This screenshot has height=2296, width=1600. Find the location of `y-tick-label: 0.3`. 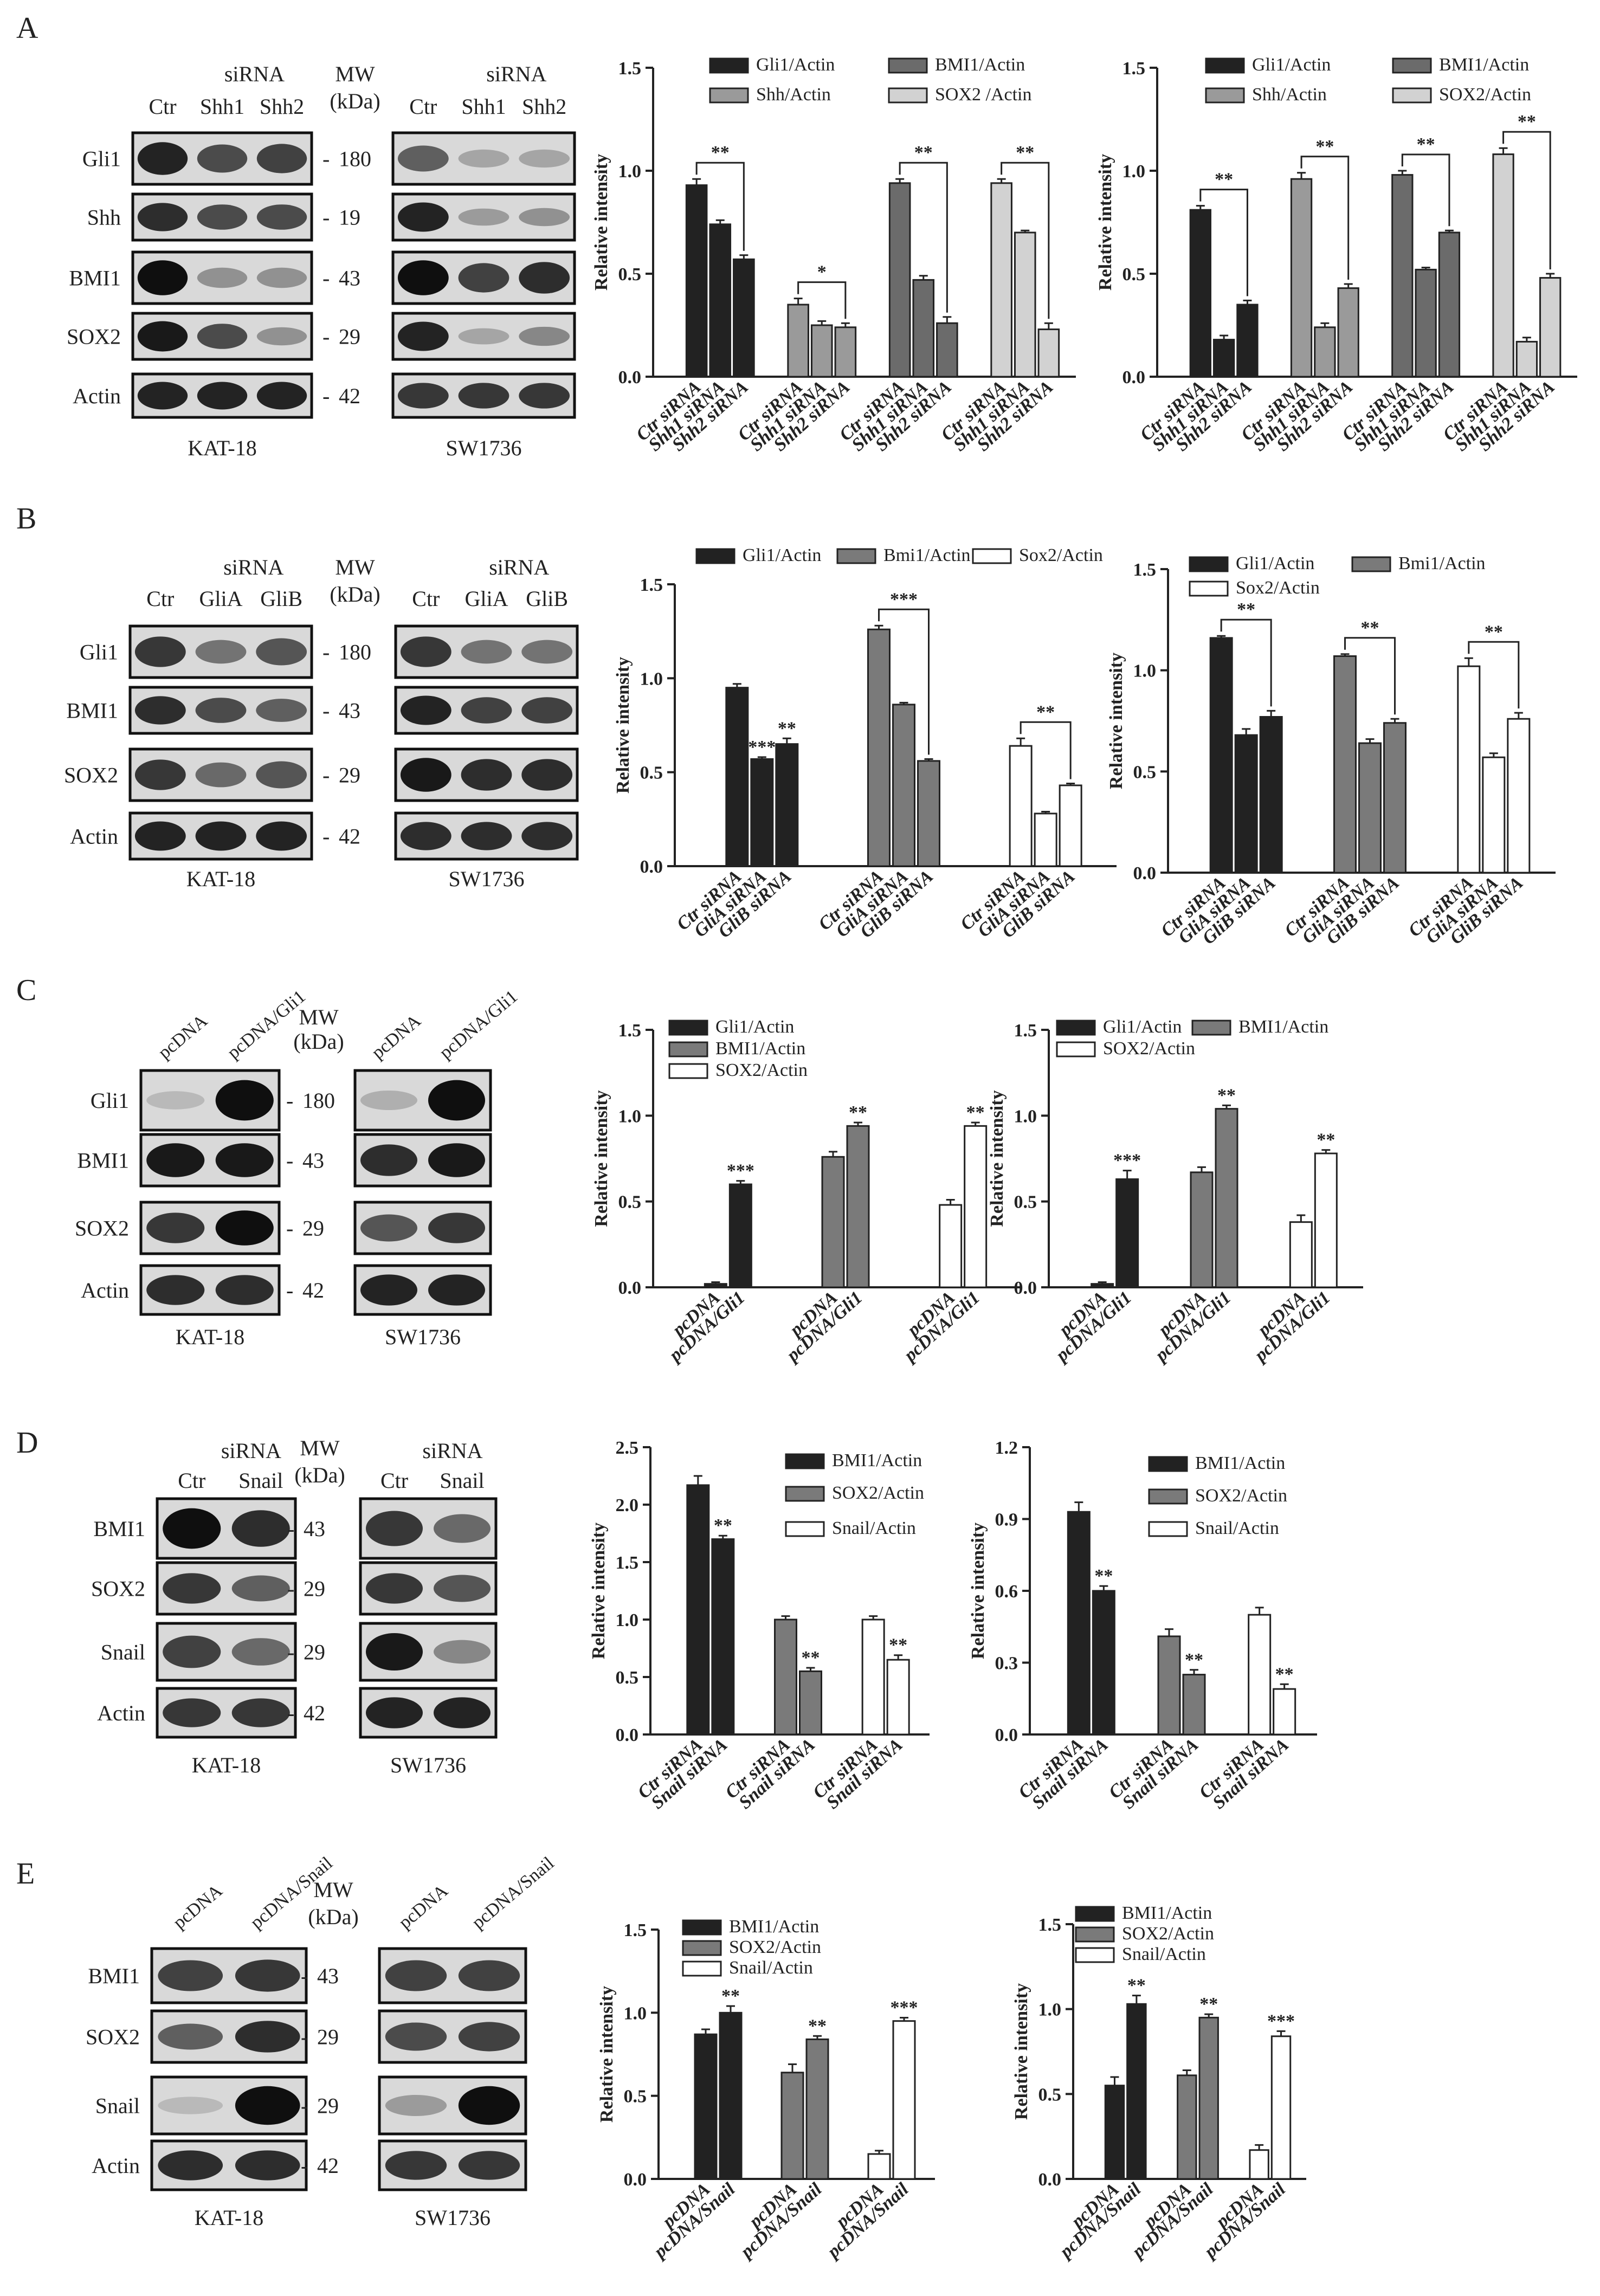

y-tick-label: 0.3 is located at coordinates (1006, 1664).